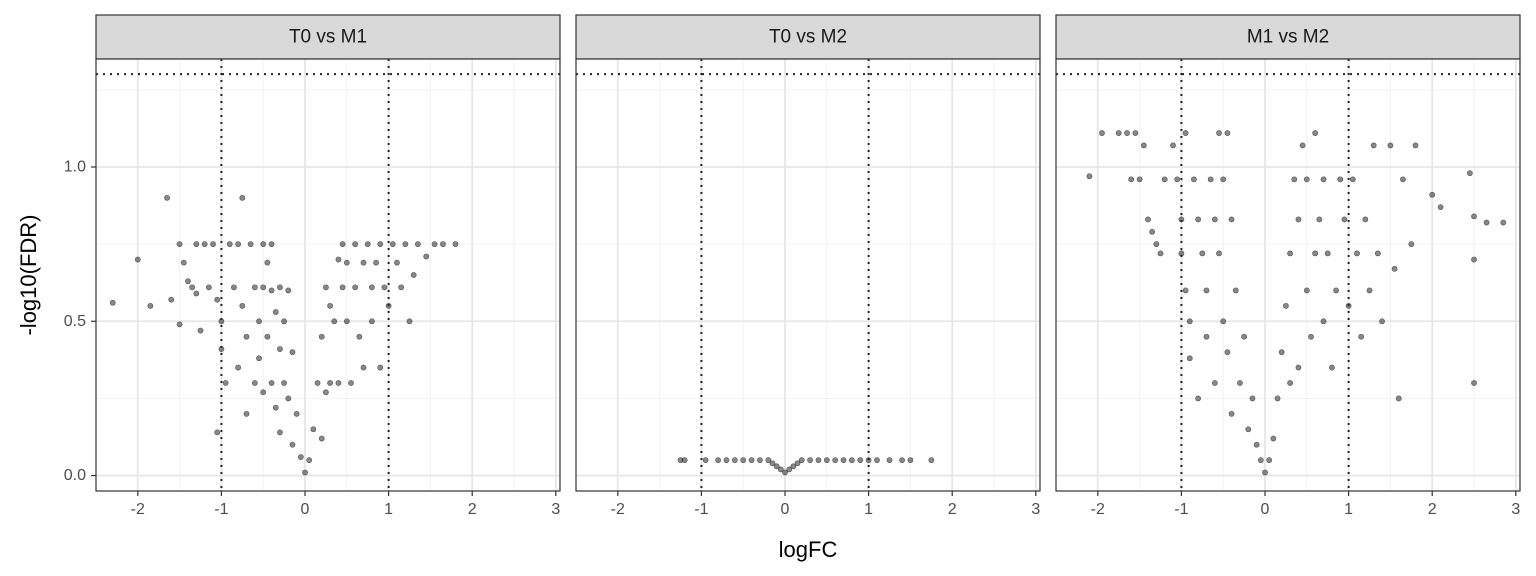 The width and height of the screenshot is (1536, 576). What do you see at coordinates (328, 37) in the screenshot?
I see `panel-1-title: T0 vs M1` at bounding box center [328, 37].